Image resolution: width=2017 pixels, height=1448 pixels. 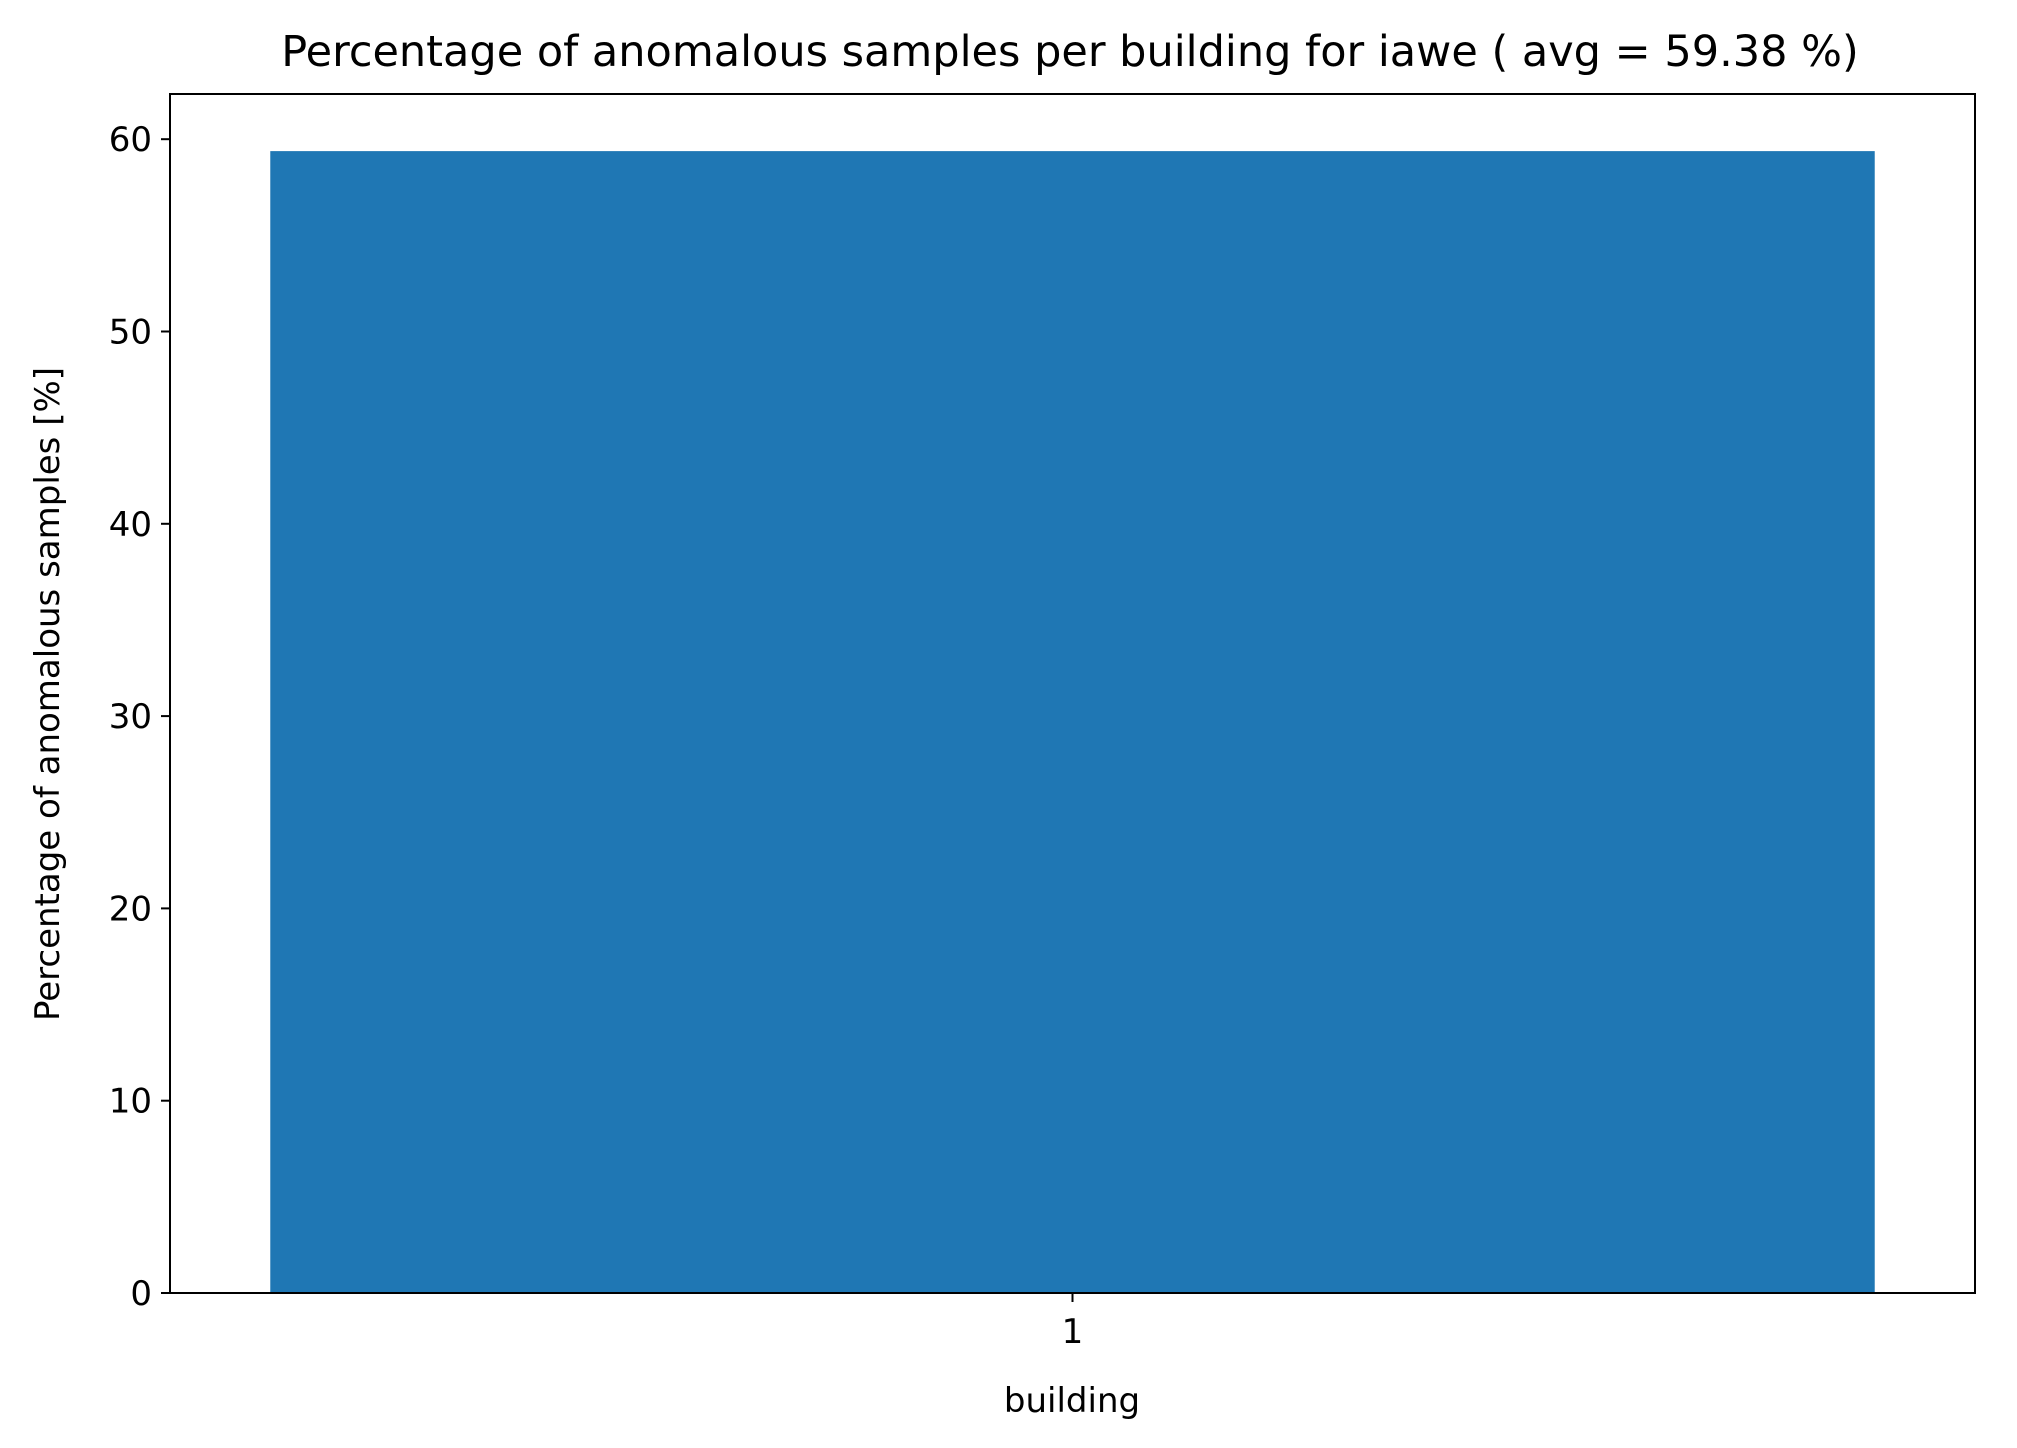 I want to click on y-tick-label-30: 30, so click(x=130, y=717).